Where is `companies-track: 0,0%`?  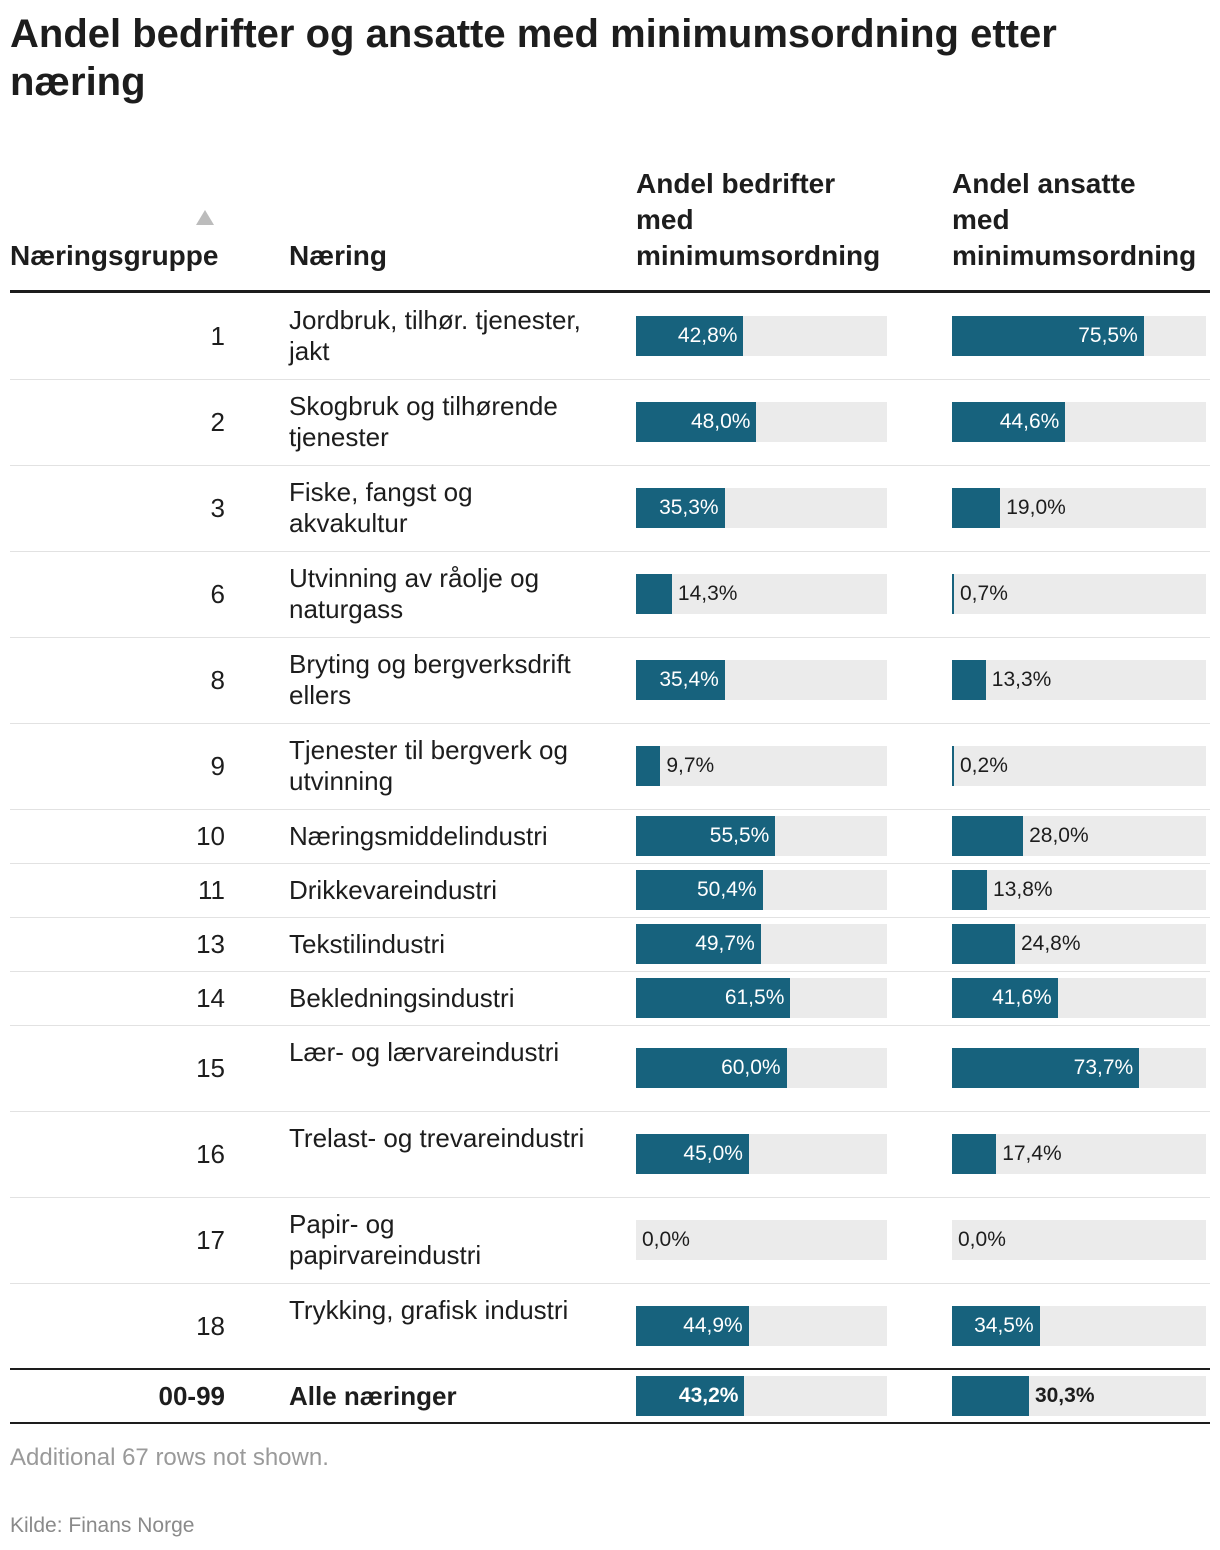
companies-track: 0,0% is located at coordinates (761, 1240).